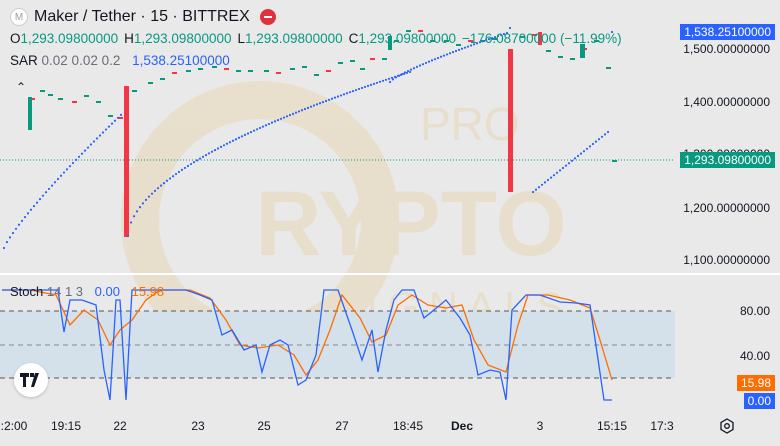 The width and height of the screenshot is (780, 446). I want to click on stoch-k-tag: 0.00, so click(759, 401).